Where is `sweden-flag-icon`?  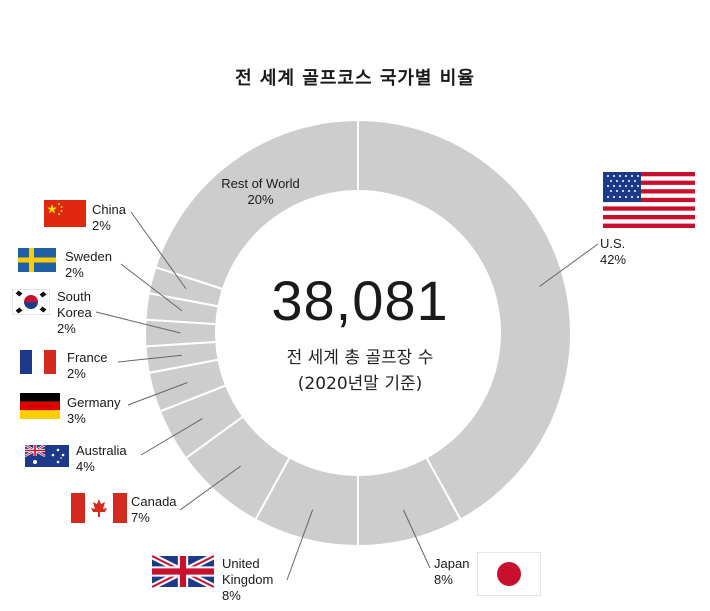 sweden-flag-icon is located at coordinates (37, 260).